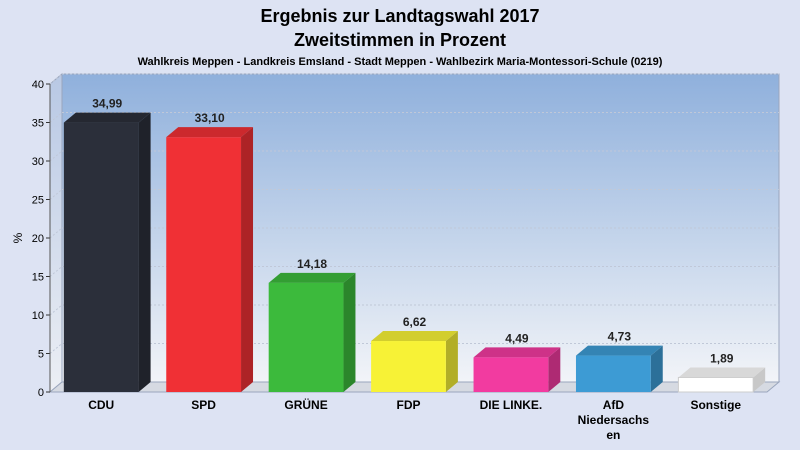  I want to click on x-tick-label: FDP, so click(409, 405).